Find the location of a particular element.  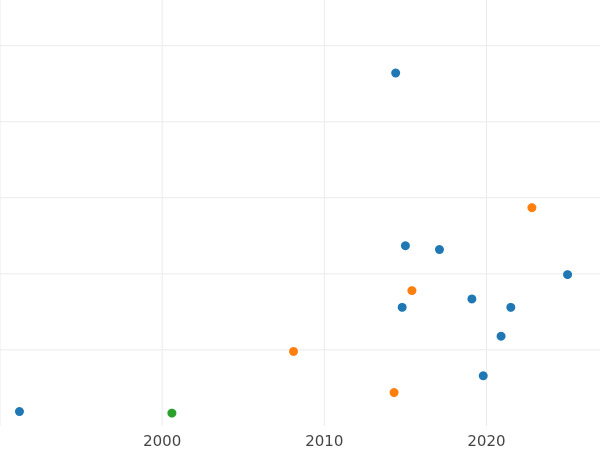

data-point-green is located at coordinates (172, 413).